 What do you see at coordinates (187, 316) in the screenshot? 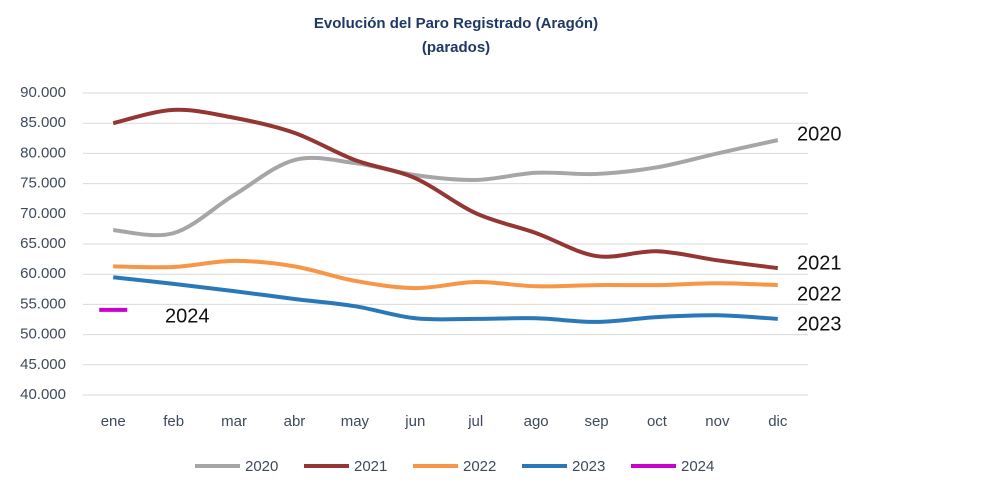
I see `series-end-label: 2024` at bounding box center [187, 316].